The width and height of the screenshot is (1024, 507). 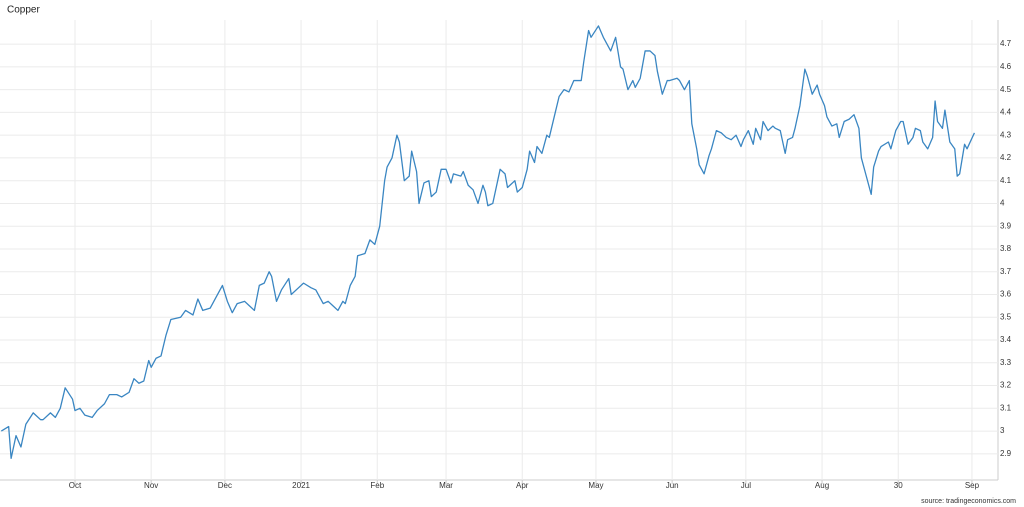 What do you see at coordinates (1006, 225) in the screenshot?
I see `y-tick-label: 3.9` at bounding box center [1006, 225].